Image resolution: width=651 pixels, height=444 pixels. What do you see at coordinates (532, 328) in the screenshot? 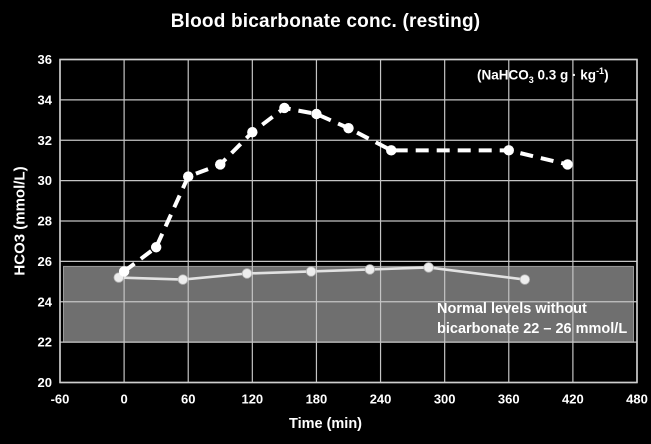
I see `normal-range-label-line2: bicarbonate 22 – 26 mmol/L` at bounding box center [532, 328].